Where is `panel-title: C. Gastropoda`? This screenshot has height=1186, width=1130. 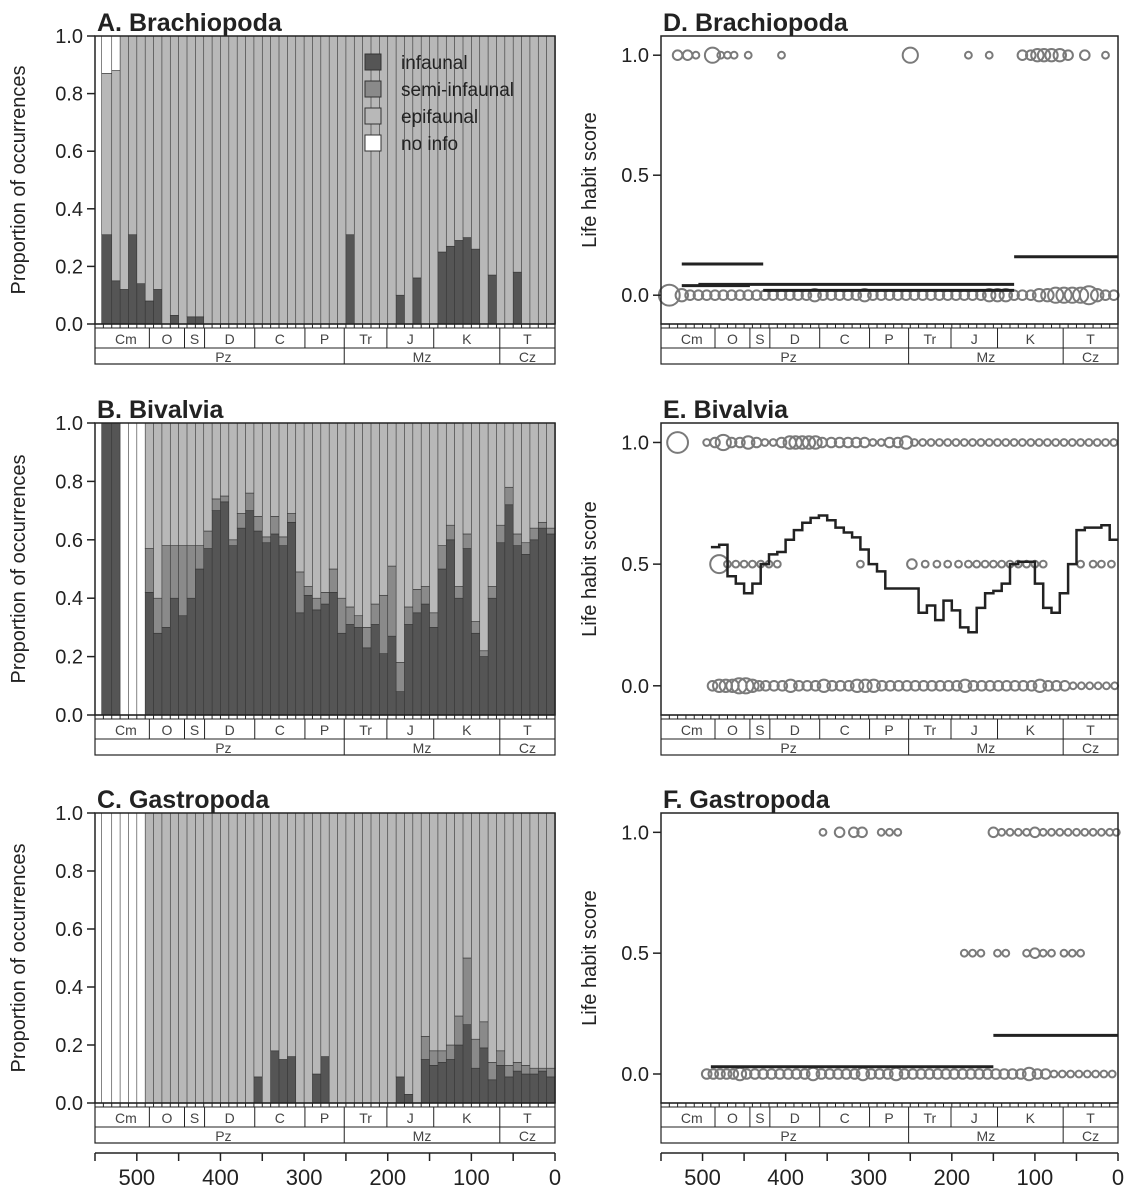 panel-title: C. Gastropoda is located at coordinates (183, 800).